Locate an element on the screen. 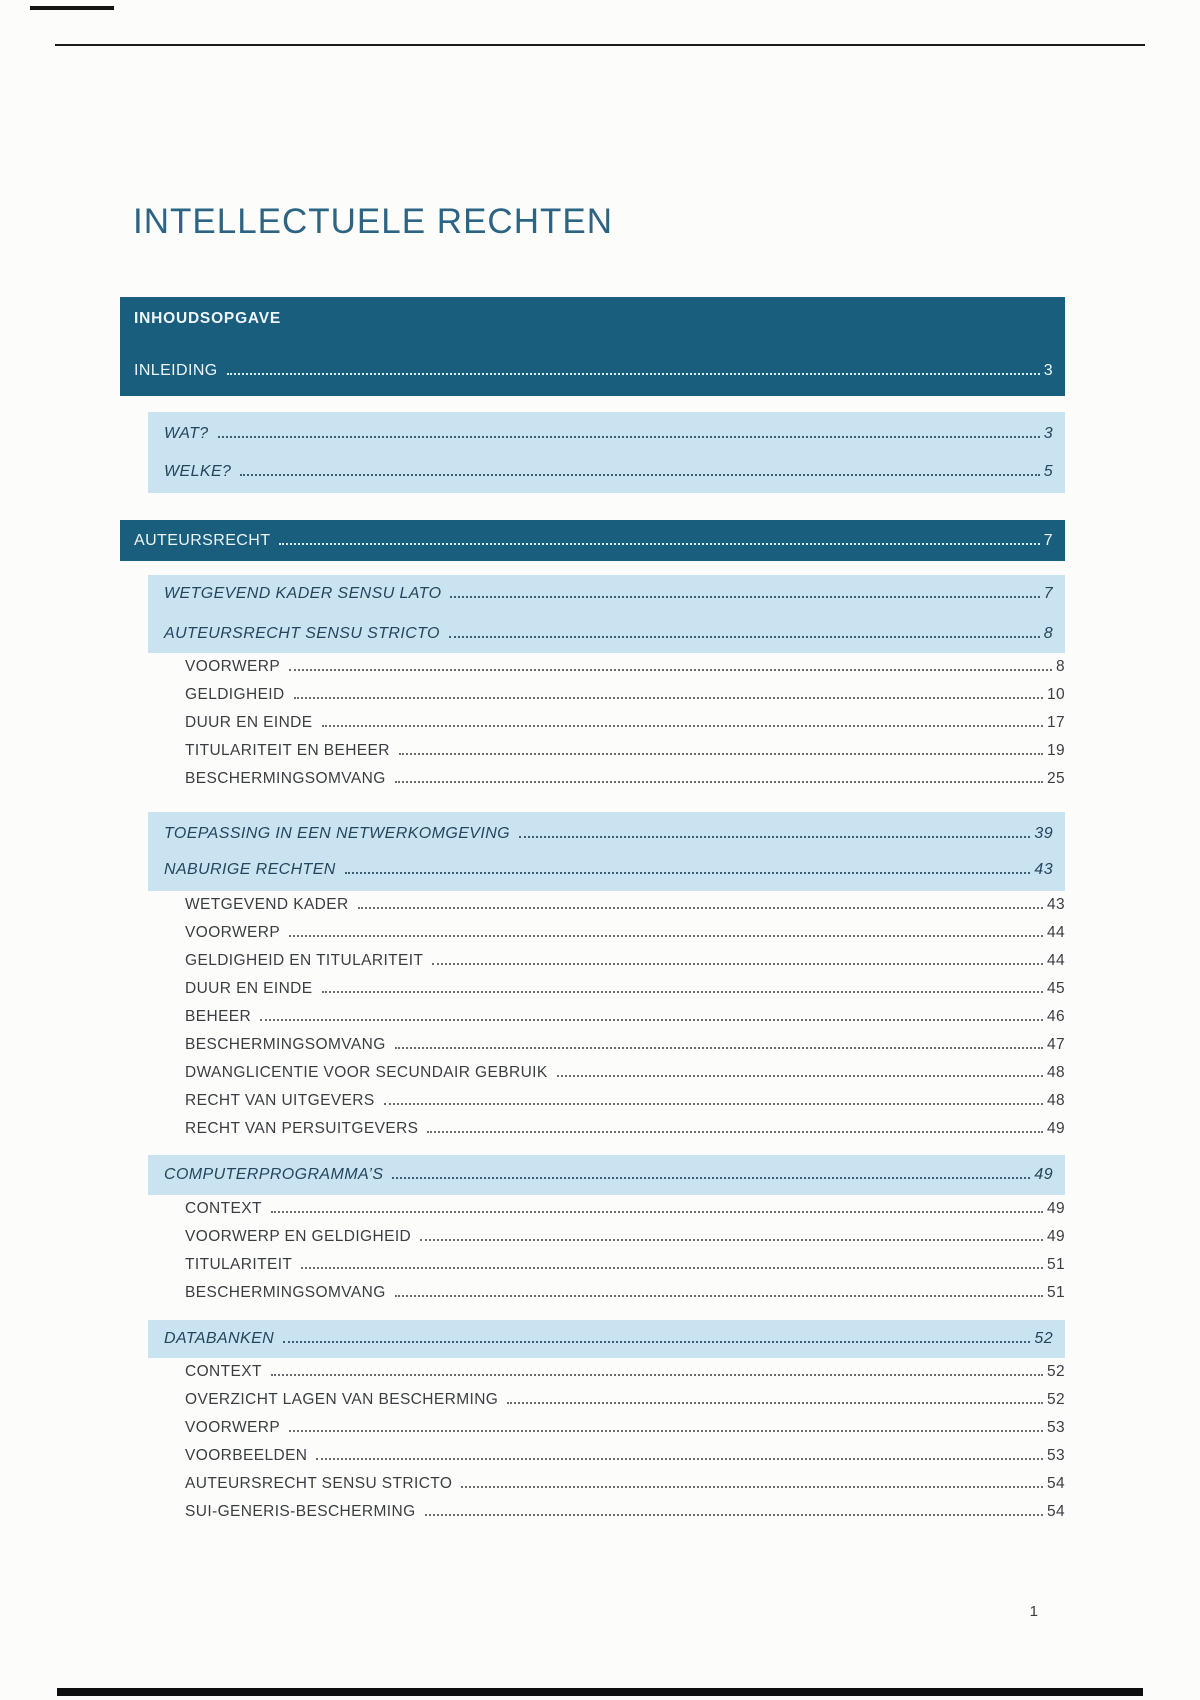  toc-entry: SUI-GENERIS-BESCHERMING 54 is located at coordinates (606, 1512).